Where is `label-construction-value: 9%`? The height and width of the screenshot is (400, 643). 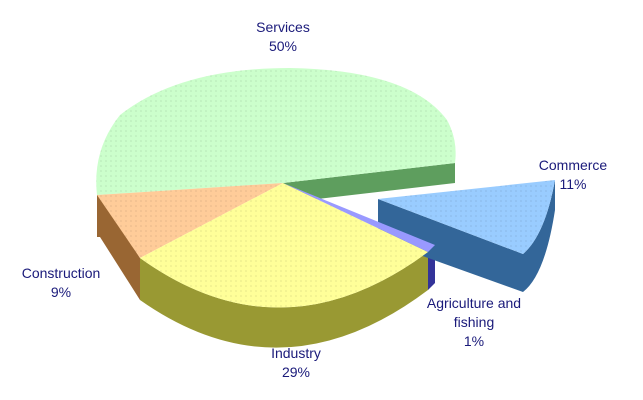
label-construction-value: 9% is located at coordinates (61, 292).